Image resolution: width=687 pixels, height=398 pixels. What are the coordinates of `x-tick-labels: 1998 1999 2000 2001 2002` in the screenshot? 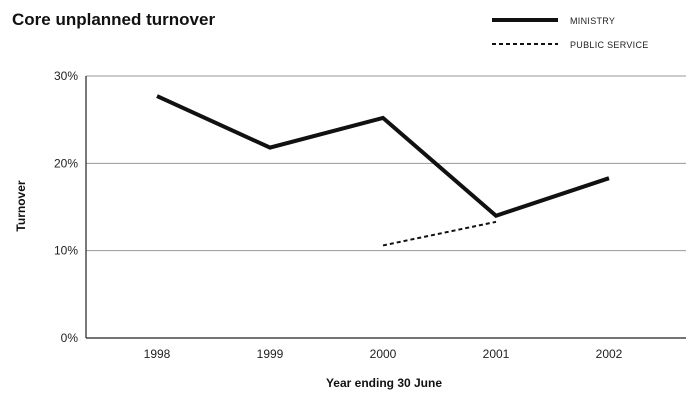 It's located at (383, 354).